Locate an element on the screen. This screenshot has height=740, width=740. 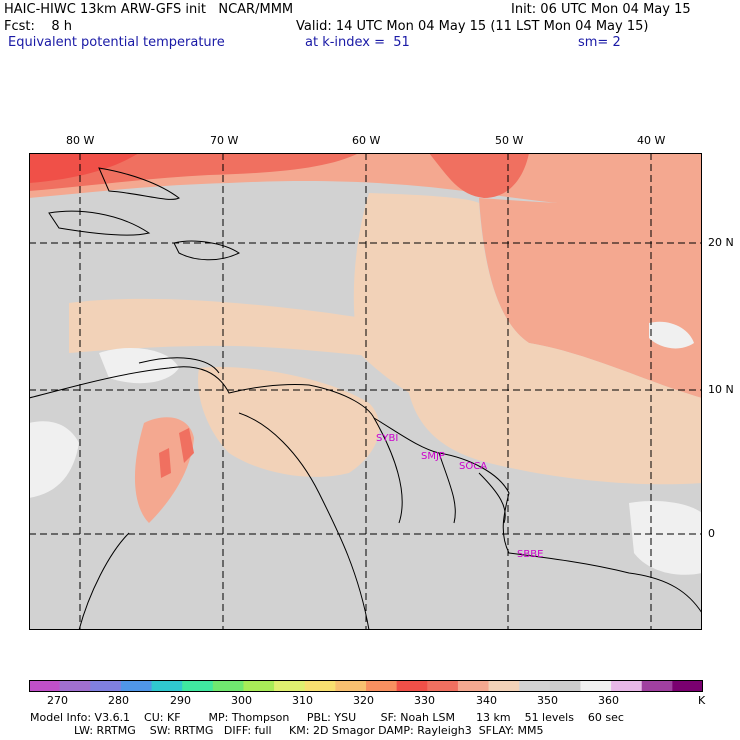
lon-label-70w: 70 W is located at coordinates (224, 140).